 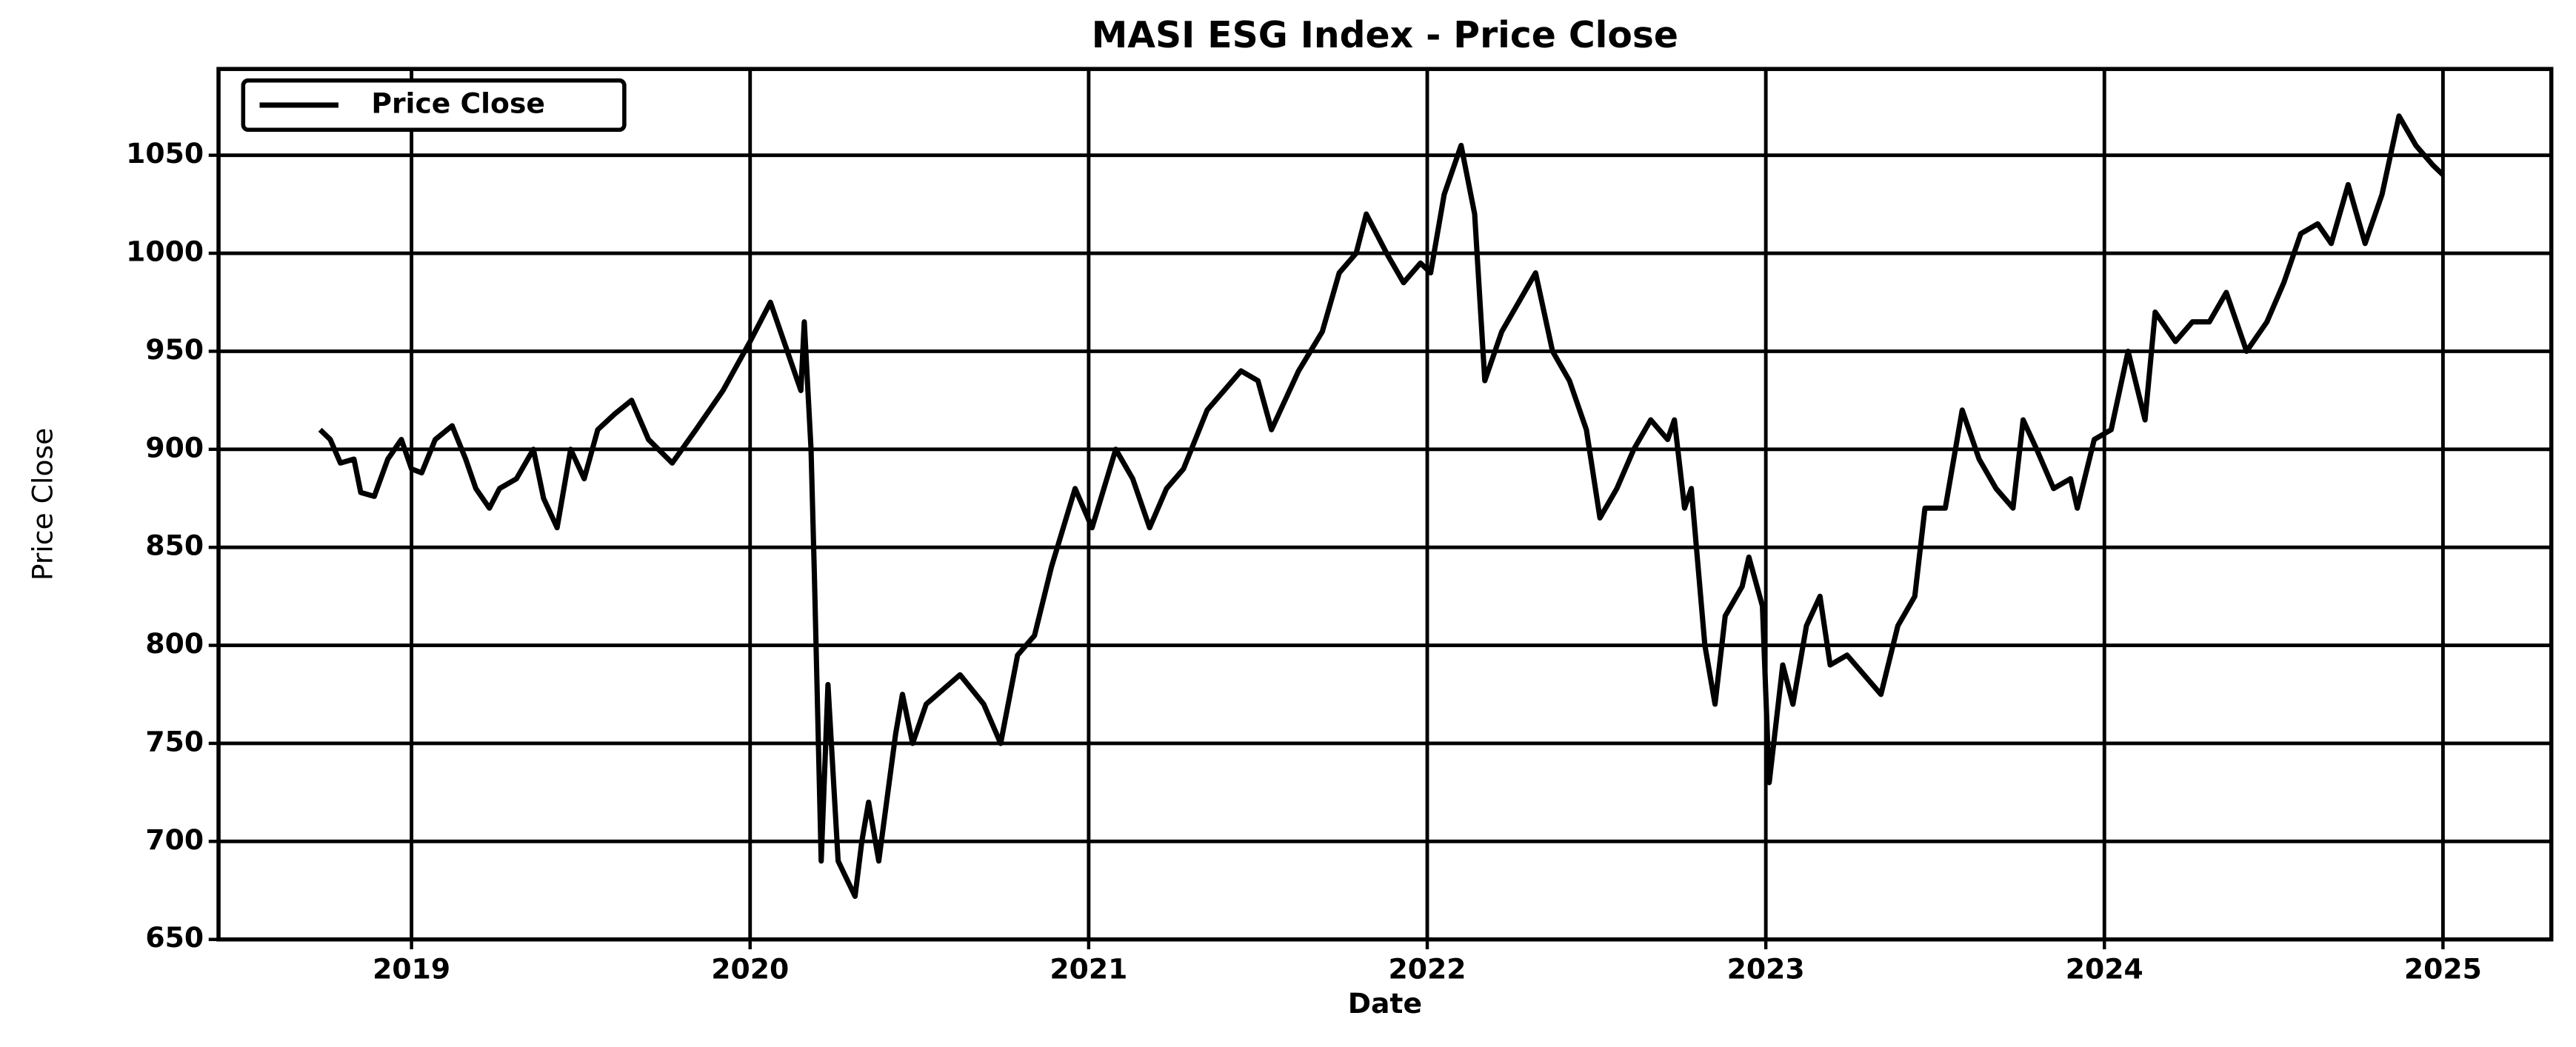 I want to click on y-tick-label: 850, so click(x=174, y=545).